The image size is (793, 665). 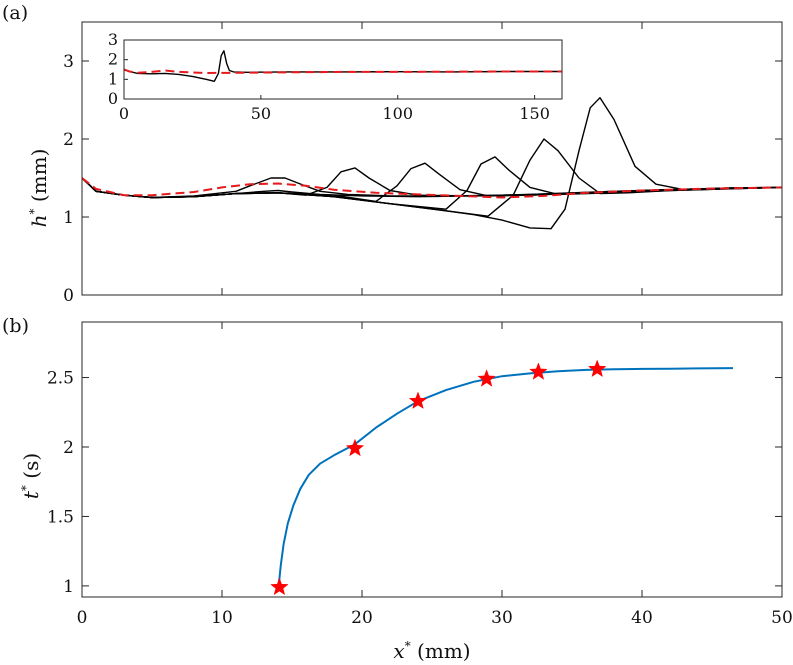 What do you see at coordinates (362, 618) in the screenshot?
I see `panel-b-x-tick-label: 20` at bounding box center [362, 618].